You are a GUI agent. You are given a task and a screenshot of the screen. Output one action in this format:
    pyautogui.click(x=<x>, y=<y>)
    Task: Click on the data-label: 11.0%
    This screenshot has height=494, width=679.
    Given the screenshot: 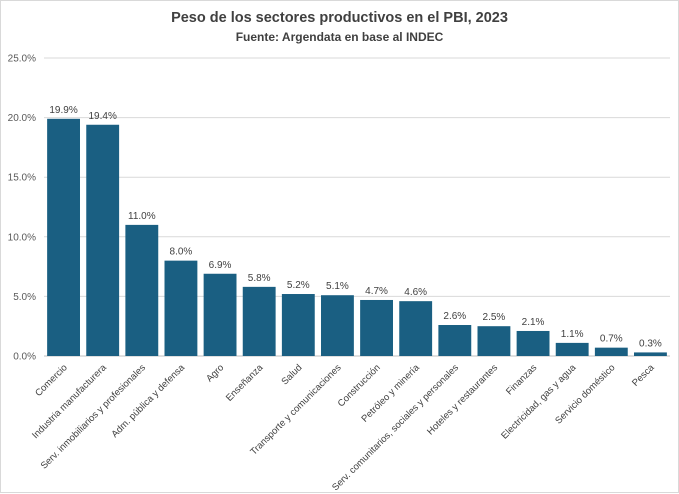 What is the action you would take?
    pyautogui.click(x=142, y=216)
    